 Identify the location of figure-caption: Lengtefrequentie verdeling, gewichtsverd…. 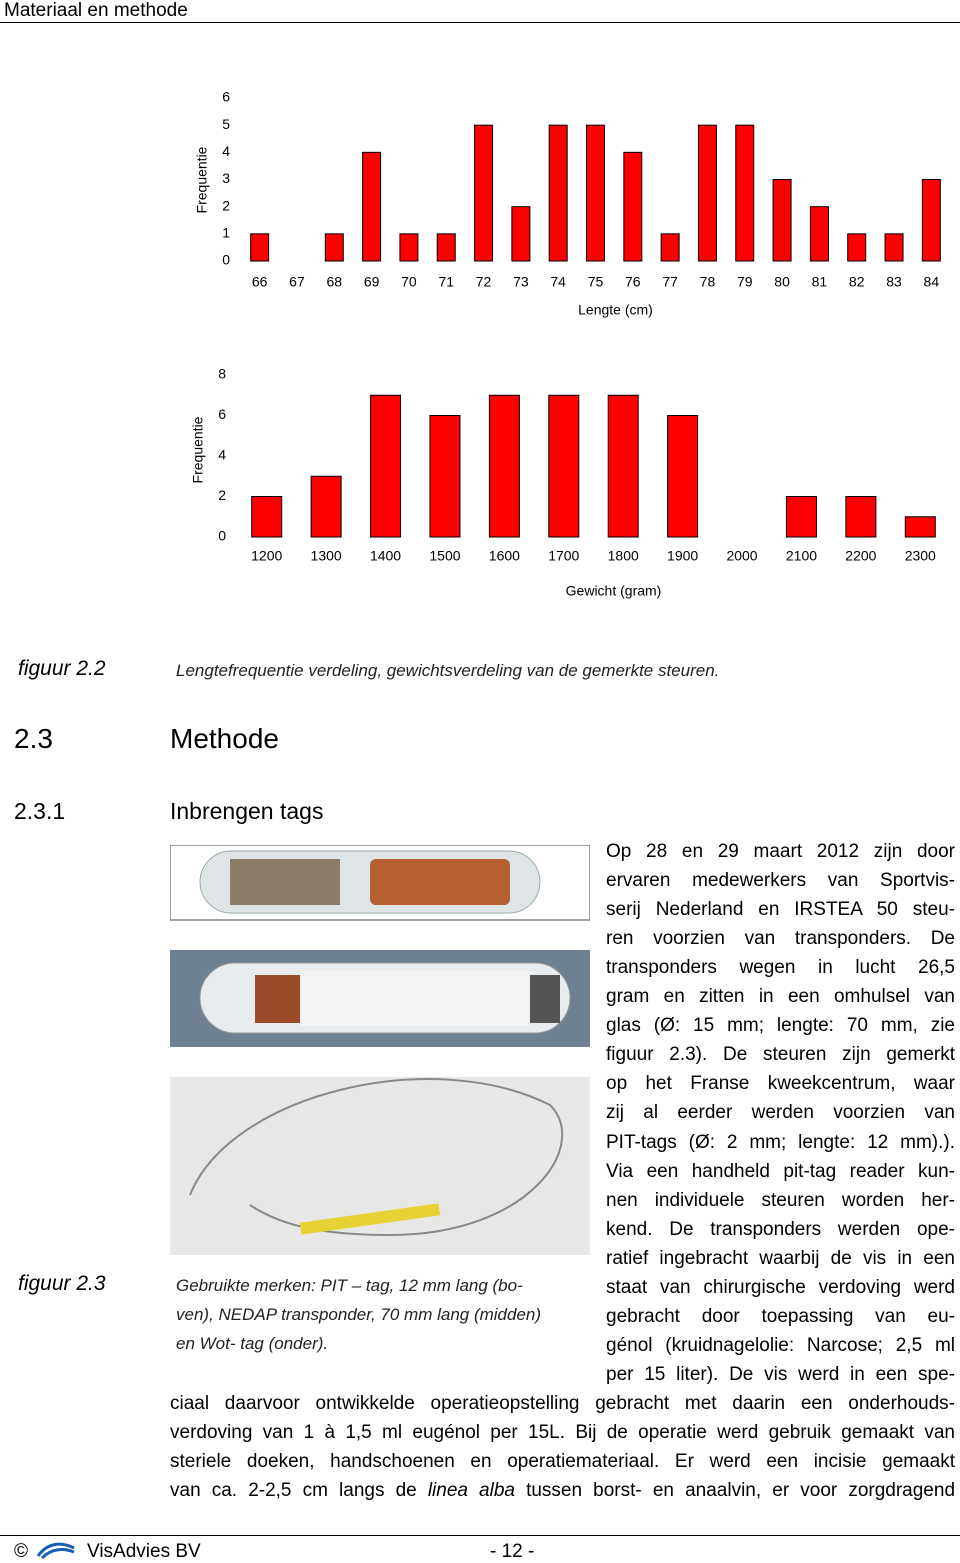
(448, 670).